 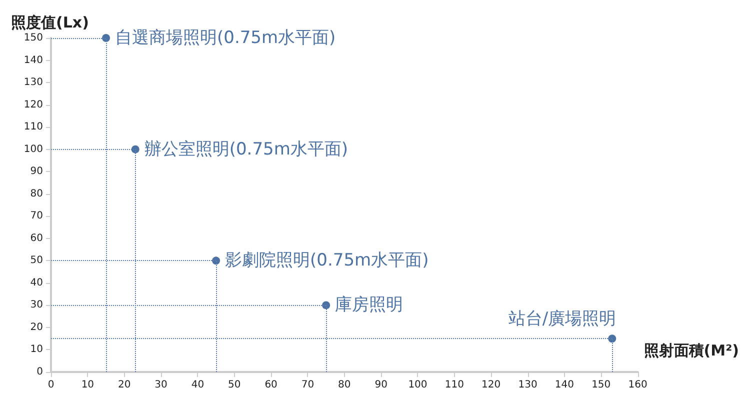 What do you see at coordinates (39, 372) in the screenshot?
I see `y-tick-label: 0` at bounding box center [39, 372].